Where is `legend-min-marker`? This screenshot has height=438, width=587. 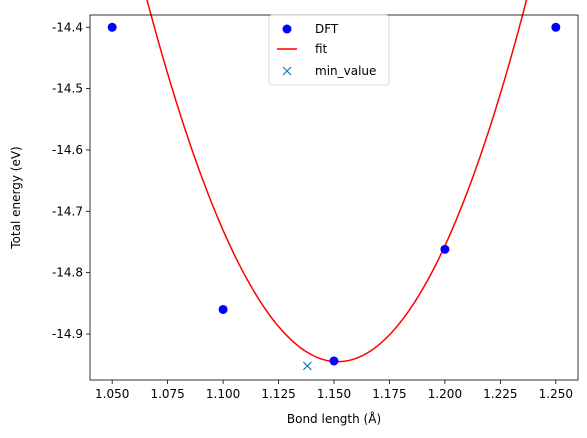 legend-min-marker is located at coordinates (287, 71).